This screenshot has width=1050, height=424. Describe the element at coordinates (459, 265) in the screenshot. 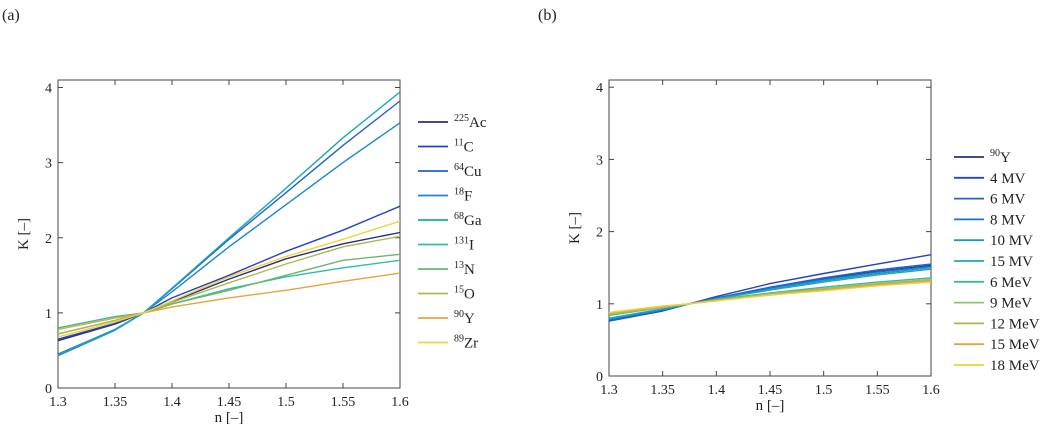

I see `legend-superscript: 13` at that location.